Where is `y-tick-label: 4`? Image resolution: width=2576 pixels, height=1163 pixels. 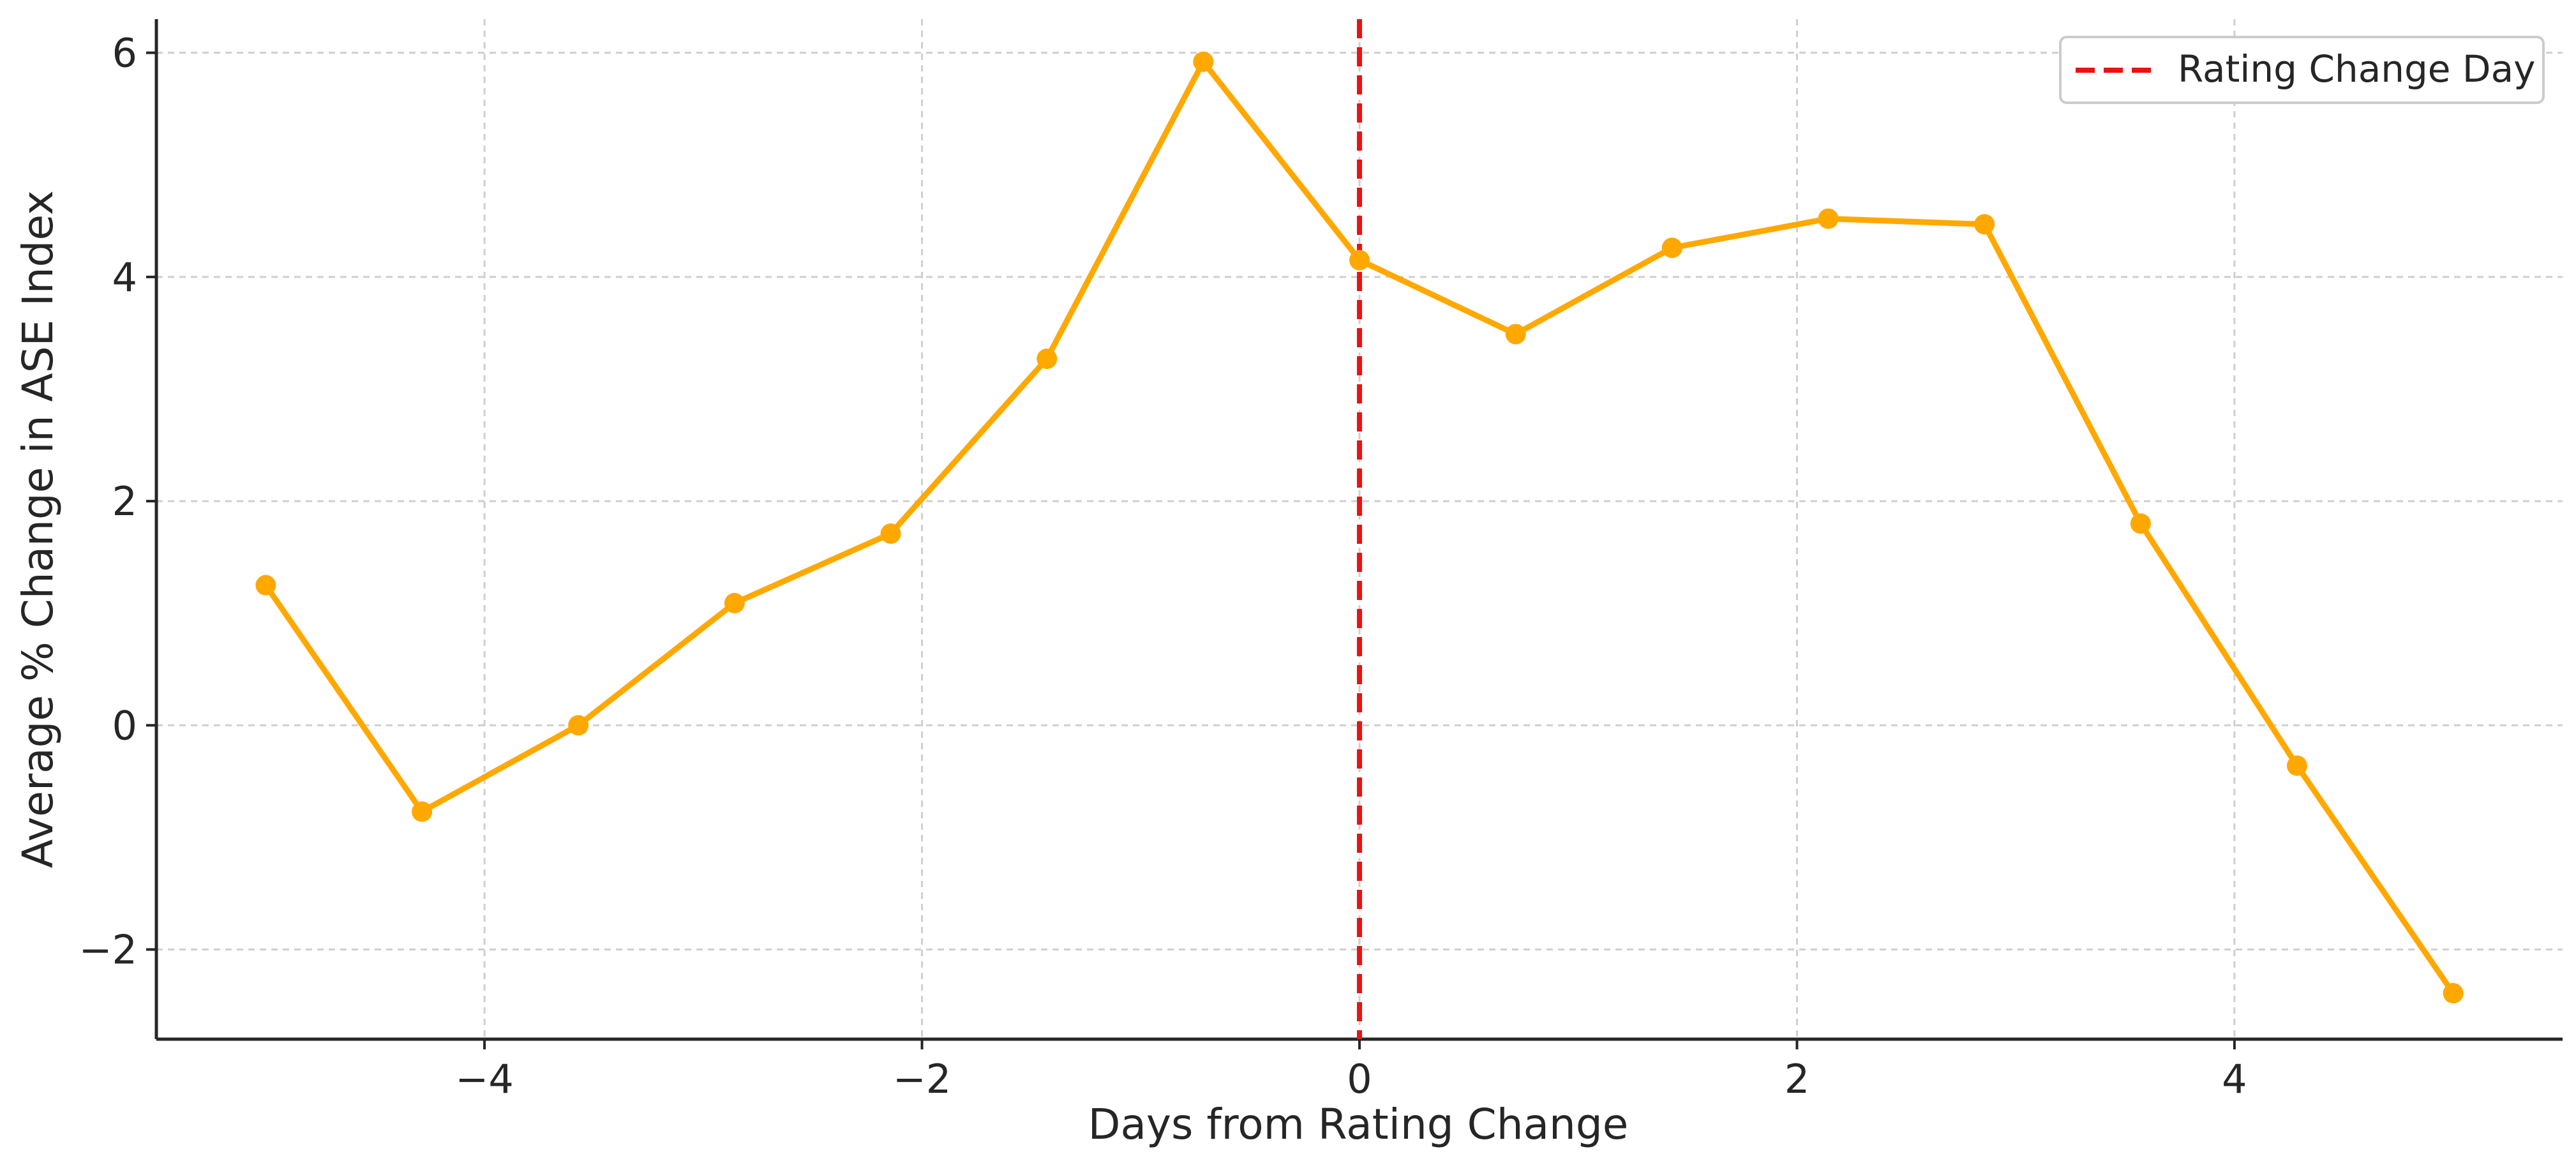 y-tick-label: 4 is located at coordinates (124, 277).